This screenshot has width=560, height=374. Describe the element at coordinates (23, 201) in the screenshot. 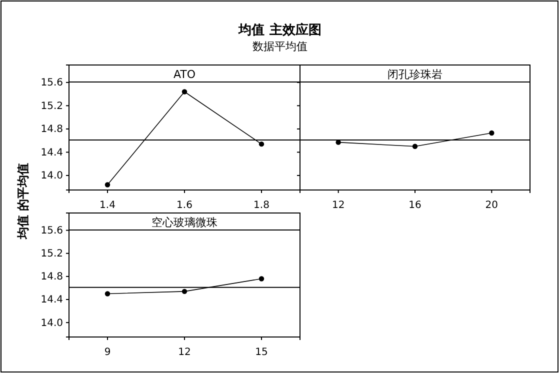

I see `y-axis-title: 均值 的平均值` at that location.